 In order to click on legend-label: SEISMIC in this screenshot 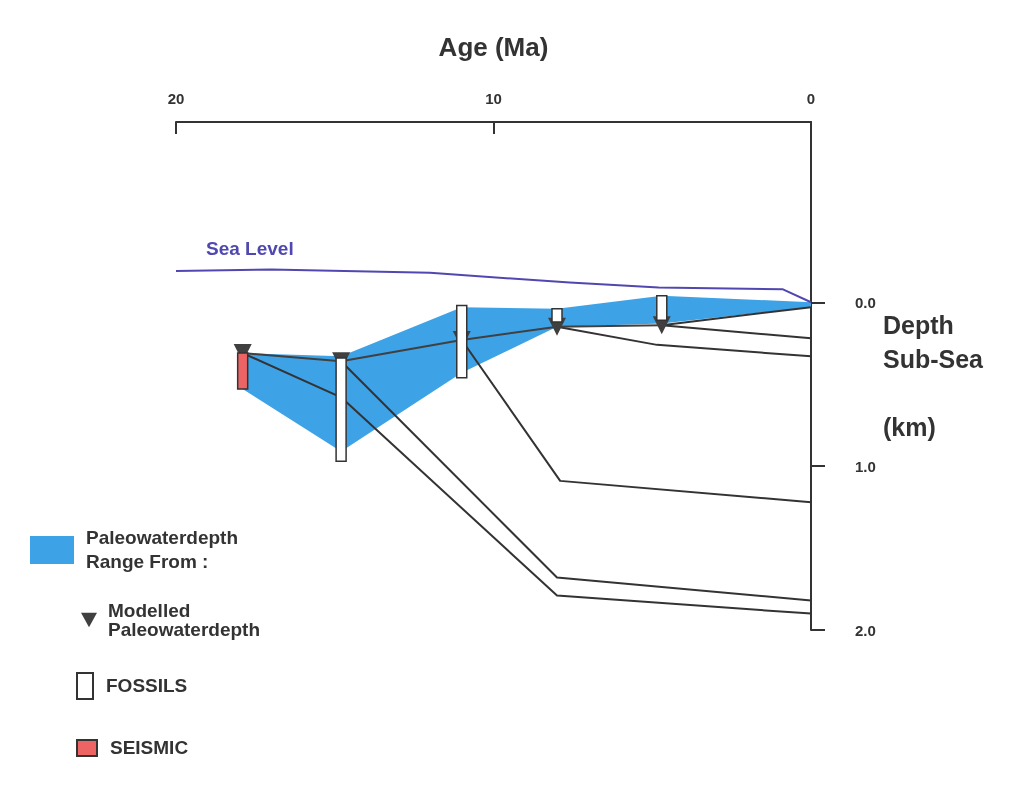, I will do `click(150, 748)`.